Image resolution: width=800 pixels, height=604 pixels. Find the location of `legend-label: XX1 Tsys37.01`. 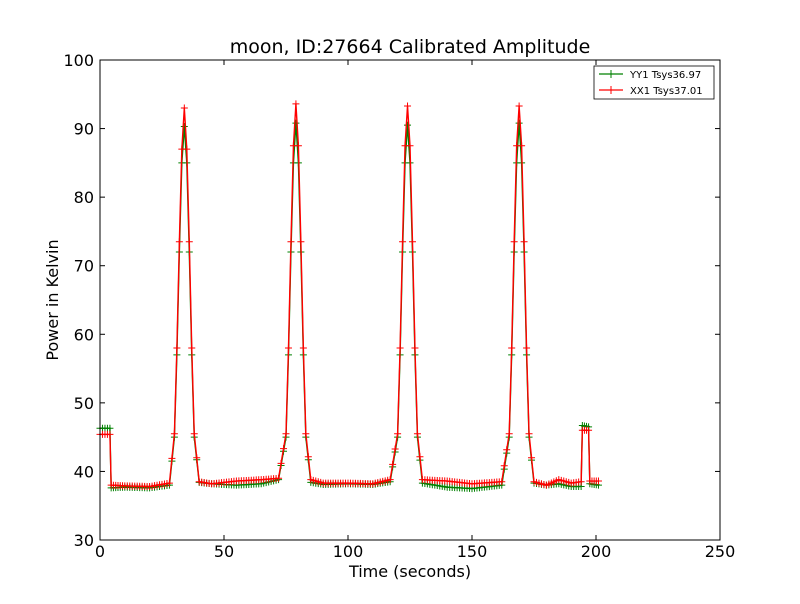

legend-label: XX1 Tsys37.01 is located at coordinates (666, 91).